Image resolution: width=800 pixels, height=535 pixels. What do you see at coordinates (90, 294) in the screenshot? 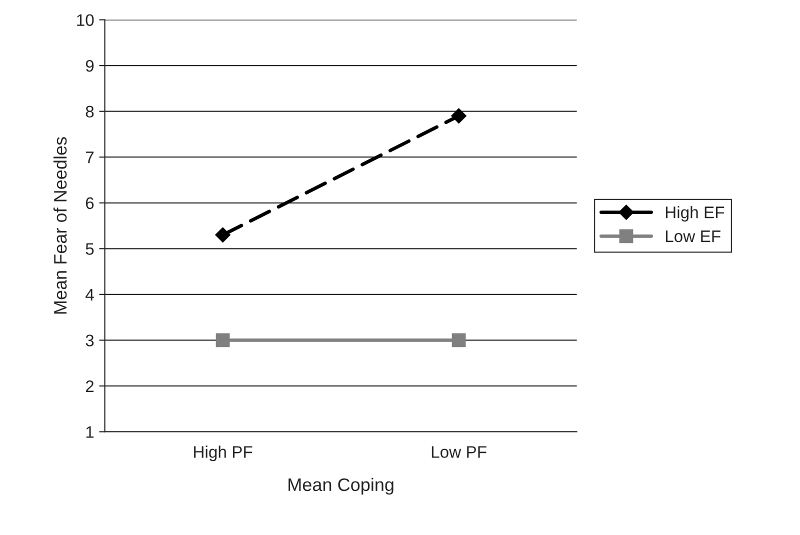
I see `y-tick-label: 4` at bounding box center [90, 294].